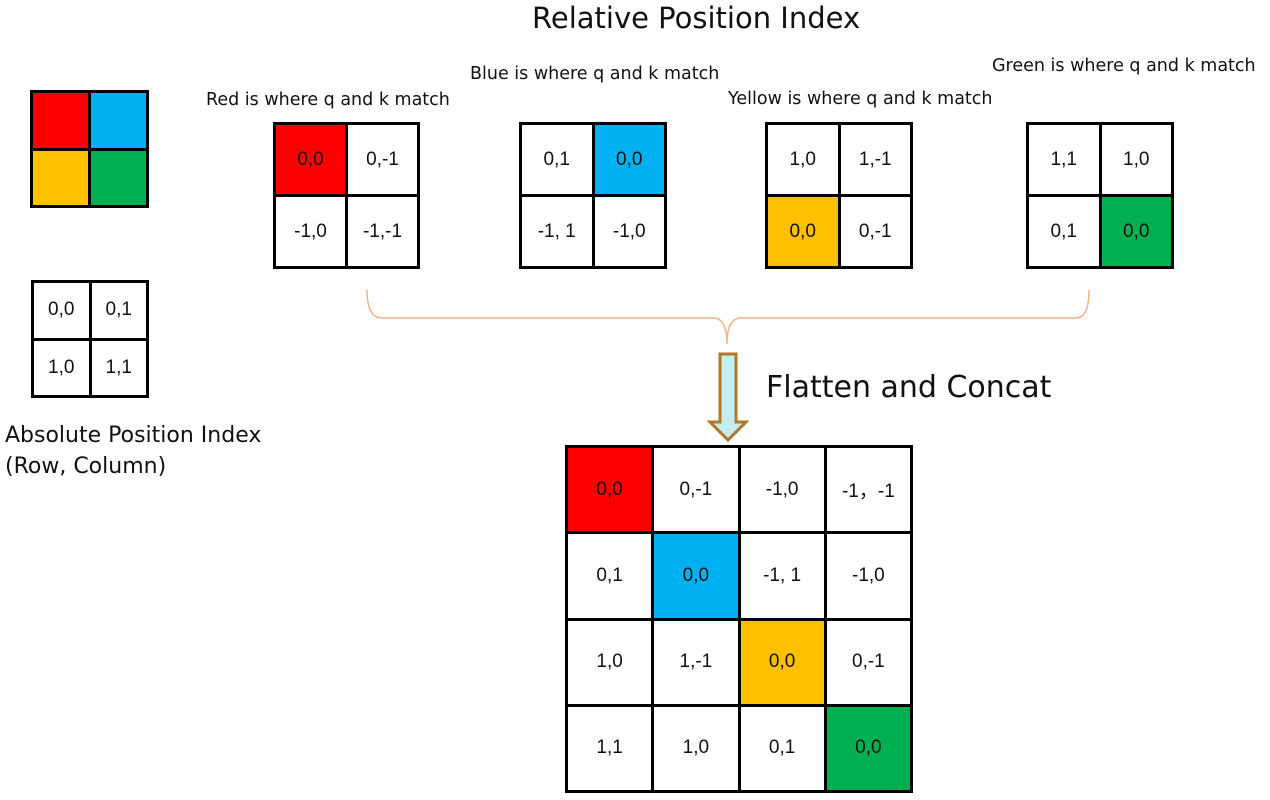 This screenshot has height=800, width=1270. I want to click on legend-cell-red, so click(60, 120).